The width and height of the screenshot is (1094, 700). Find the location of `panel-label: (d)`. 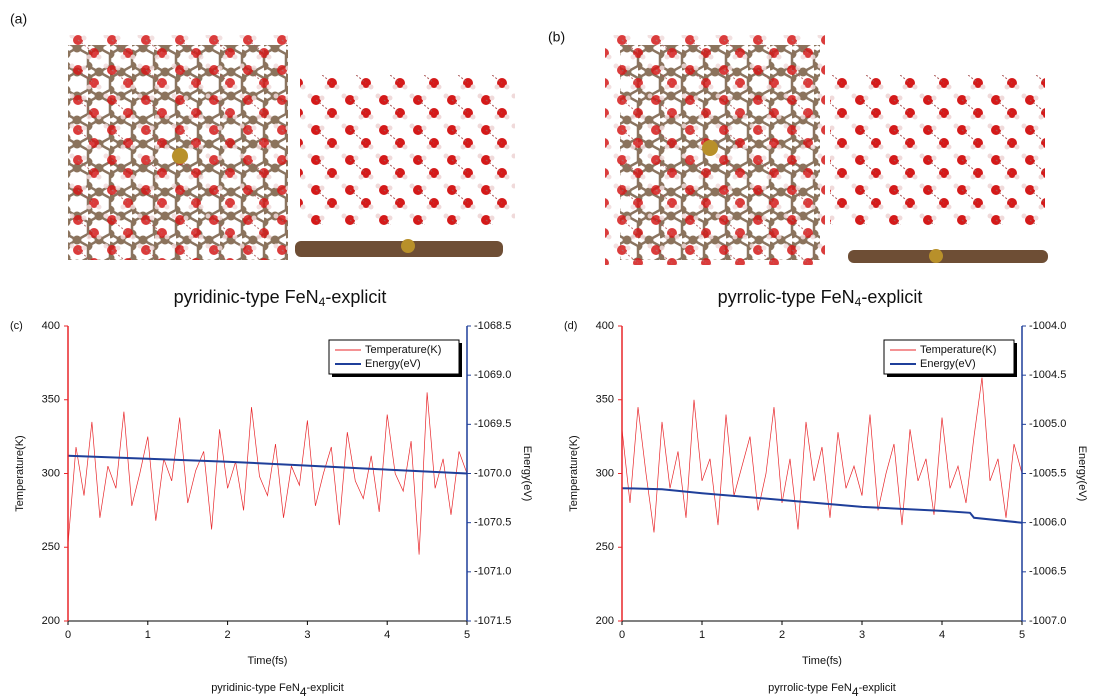

panel-label: (d) is located at coordinates (570, 326).